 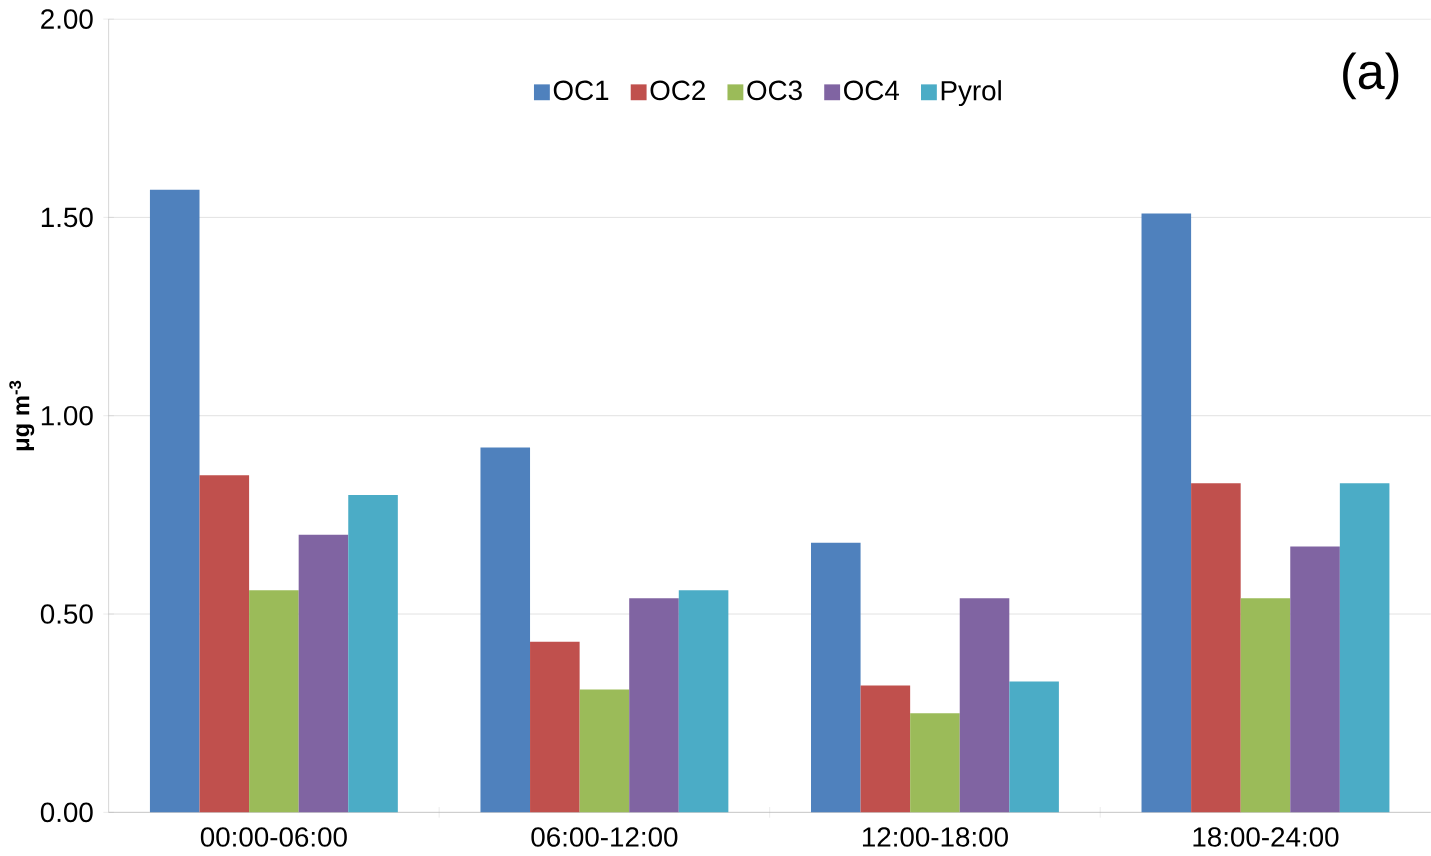 I want to click on y-tick-label: 1.00, so click(x=67, y=415).